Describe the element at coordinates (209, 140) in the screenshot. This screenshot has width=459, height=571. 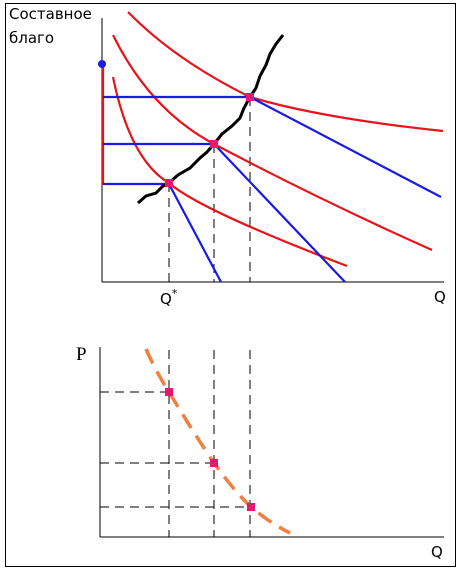
I see `tangency-points` at that location.